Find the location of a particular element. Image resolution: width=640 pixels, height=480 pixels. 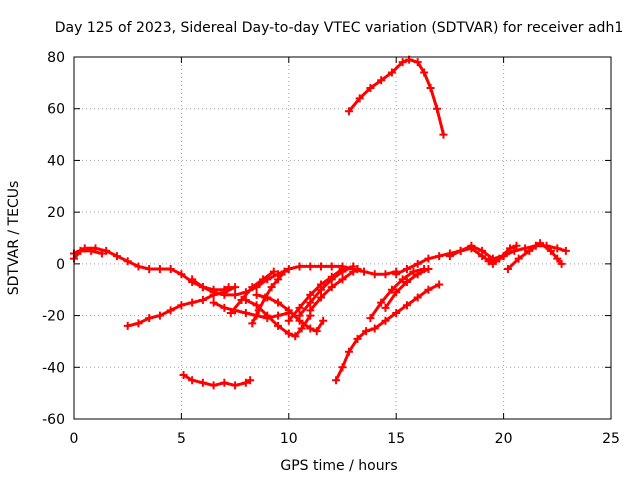

x-tick-label: 0 is located at coordinates (74, 439).